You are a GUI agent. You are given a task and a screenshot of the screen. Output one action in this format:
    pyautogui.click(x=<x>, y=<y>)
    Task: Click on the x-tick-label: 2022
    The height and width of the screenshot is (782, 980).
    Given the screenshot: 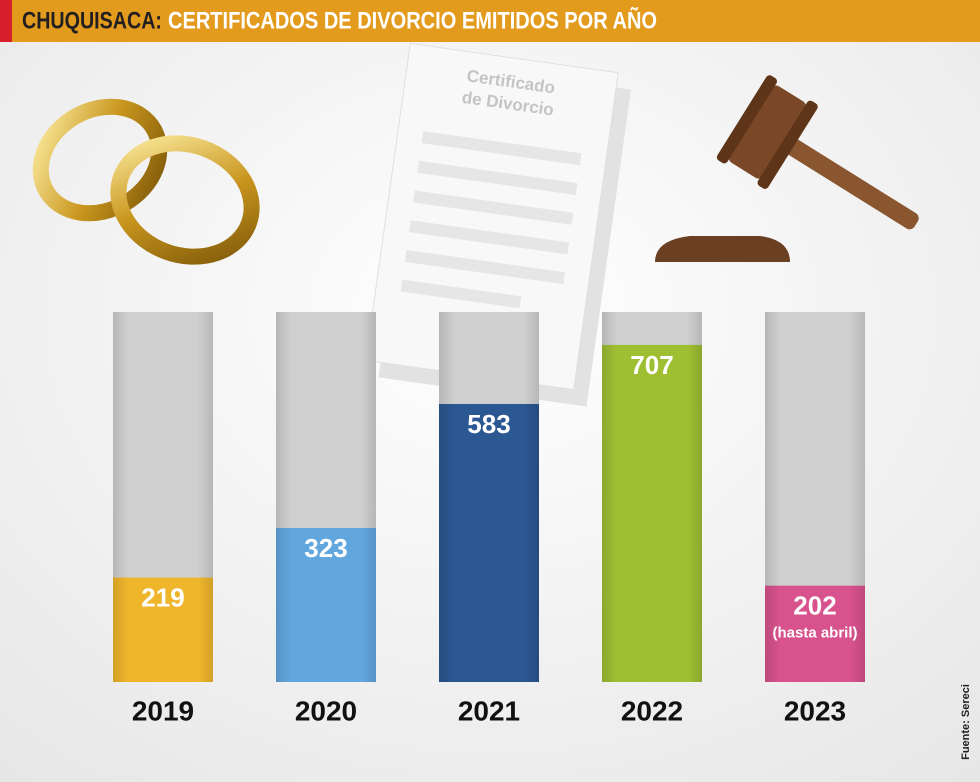 What is the action you would take?
    pyautogui.click(x=652, y=710)
    